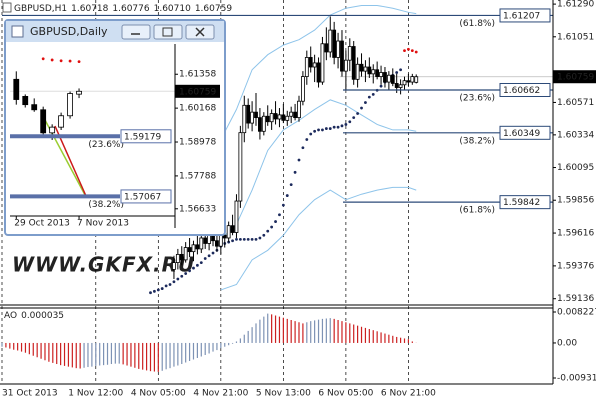  I want to click on window-title: GBPUSD,Daily, so click(69, 31).